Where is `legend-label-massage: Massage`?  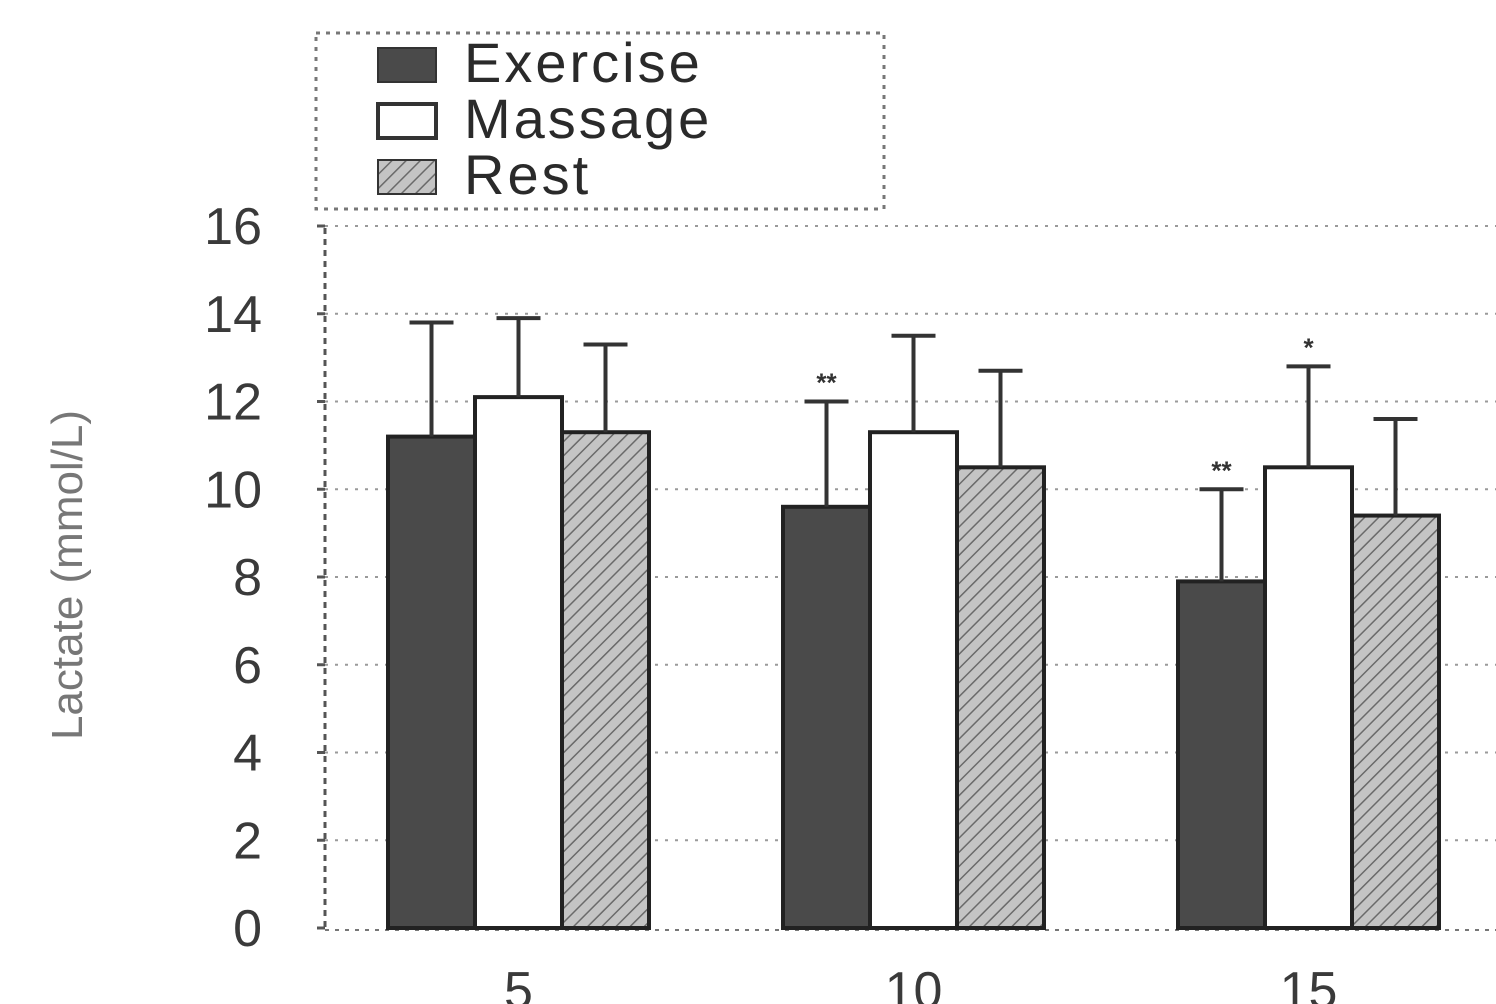
legend-label-massage: Massage is located at coordinates (588, 118).